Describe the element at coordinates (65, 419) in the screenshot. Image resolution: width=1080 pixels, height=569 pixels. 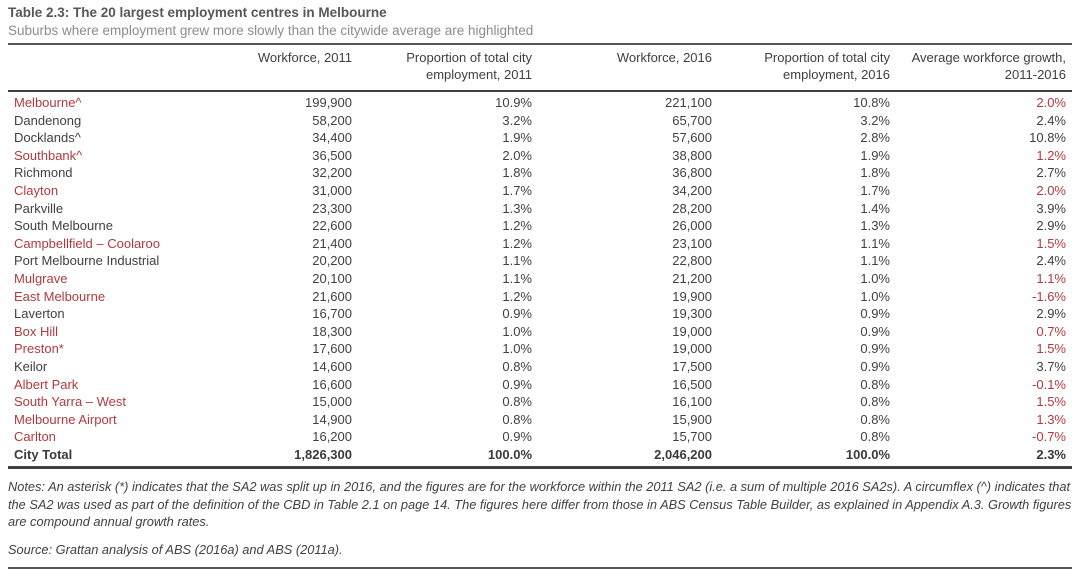
I see `suburb-name: Melbourne Airport` at that location.